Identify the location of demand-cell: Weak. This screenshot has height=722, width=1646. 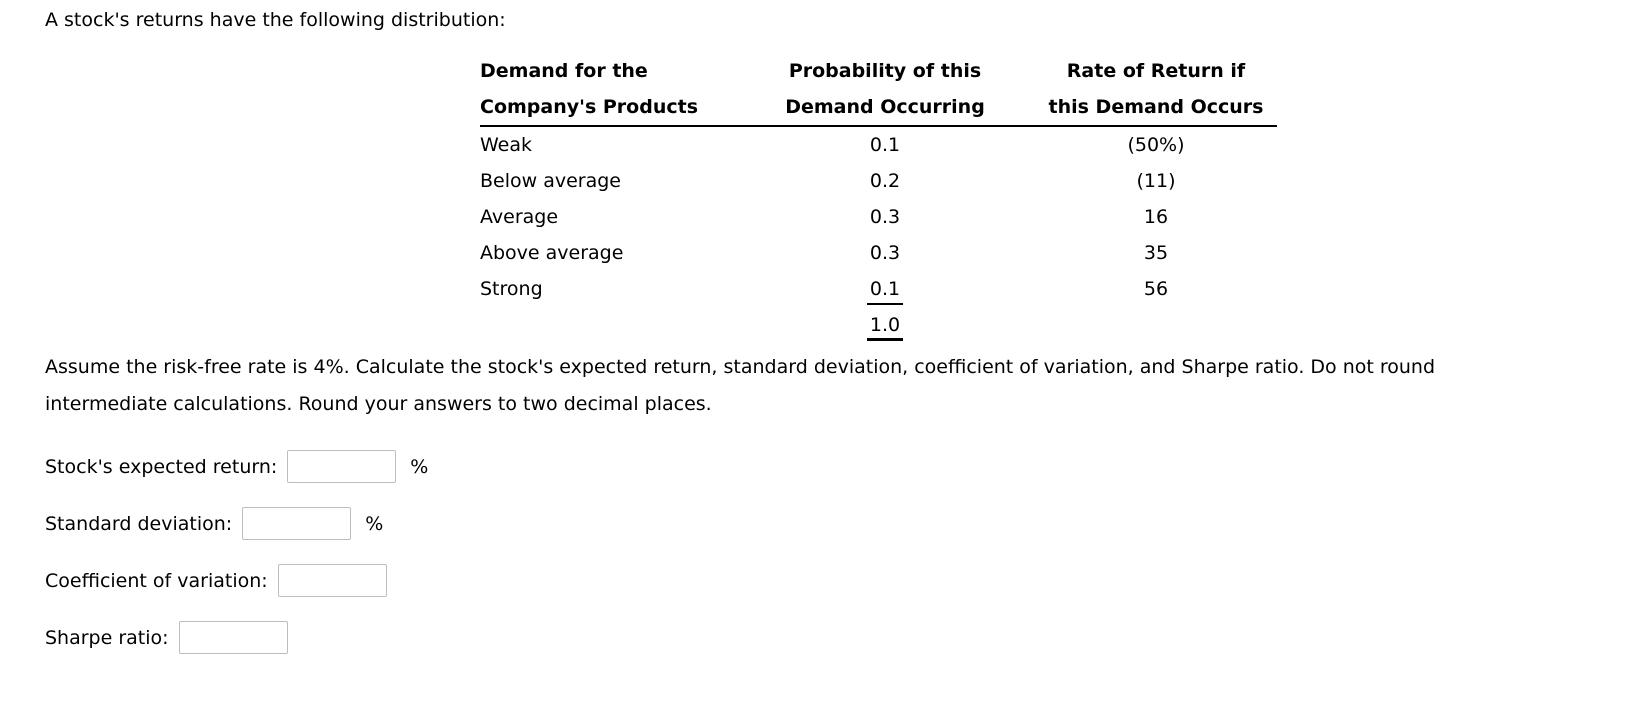
(506, 145).